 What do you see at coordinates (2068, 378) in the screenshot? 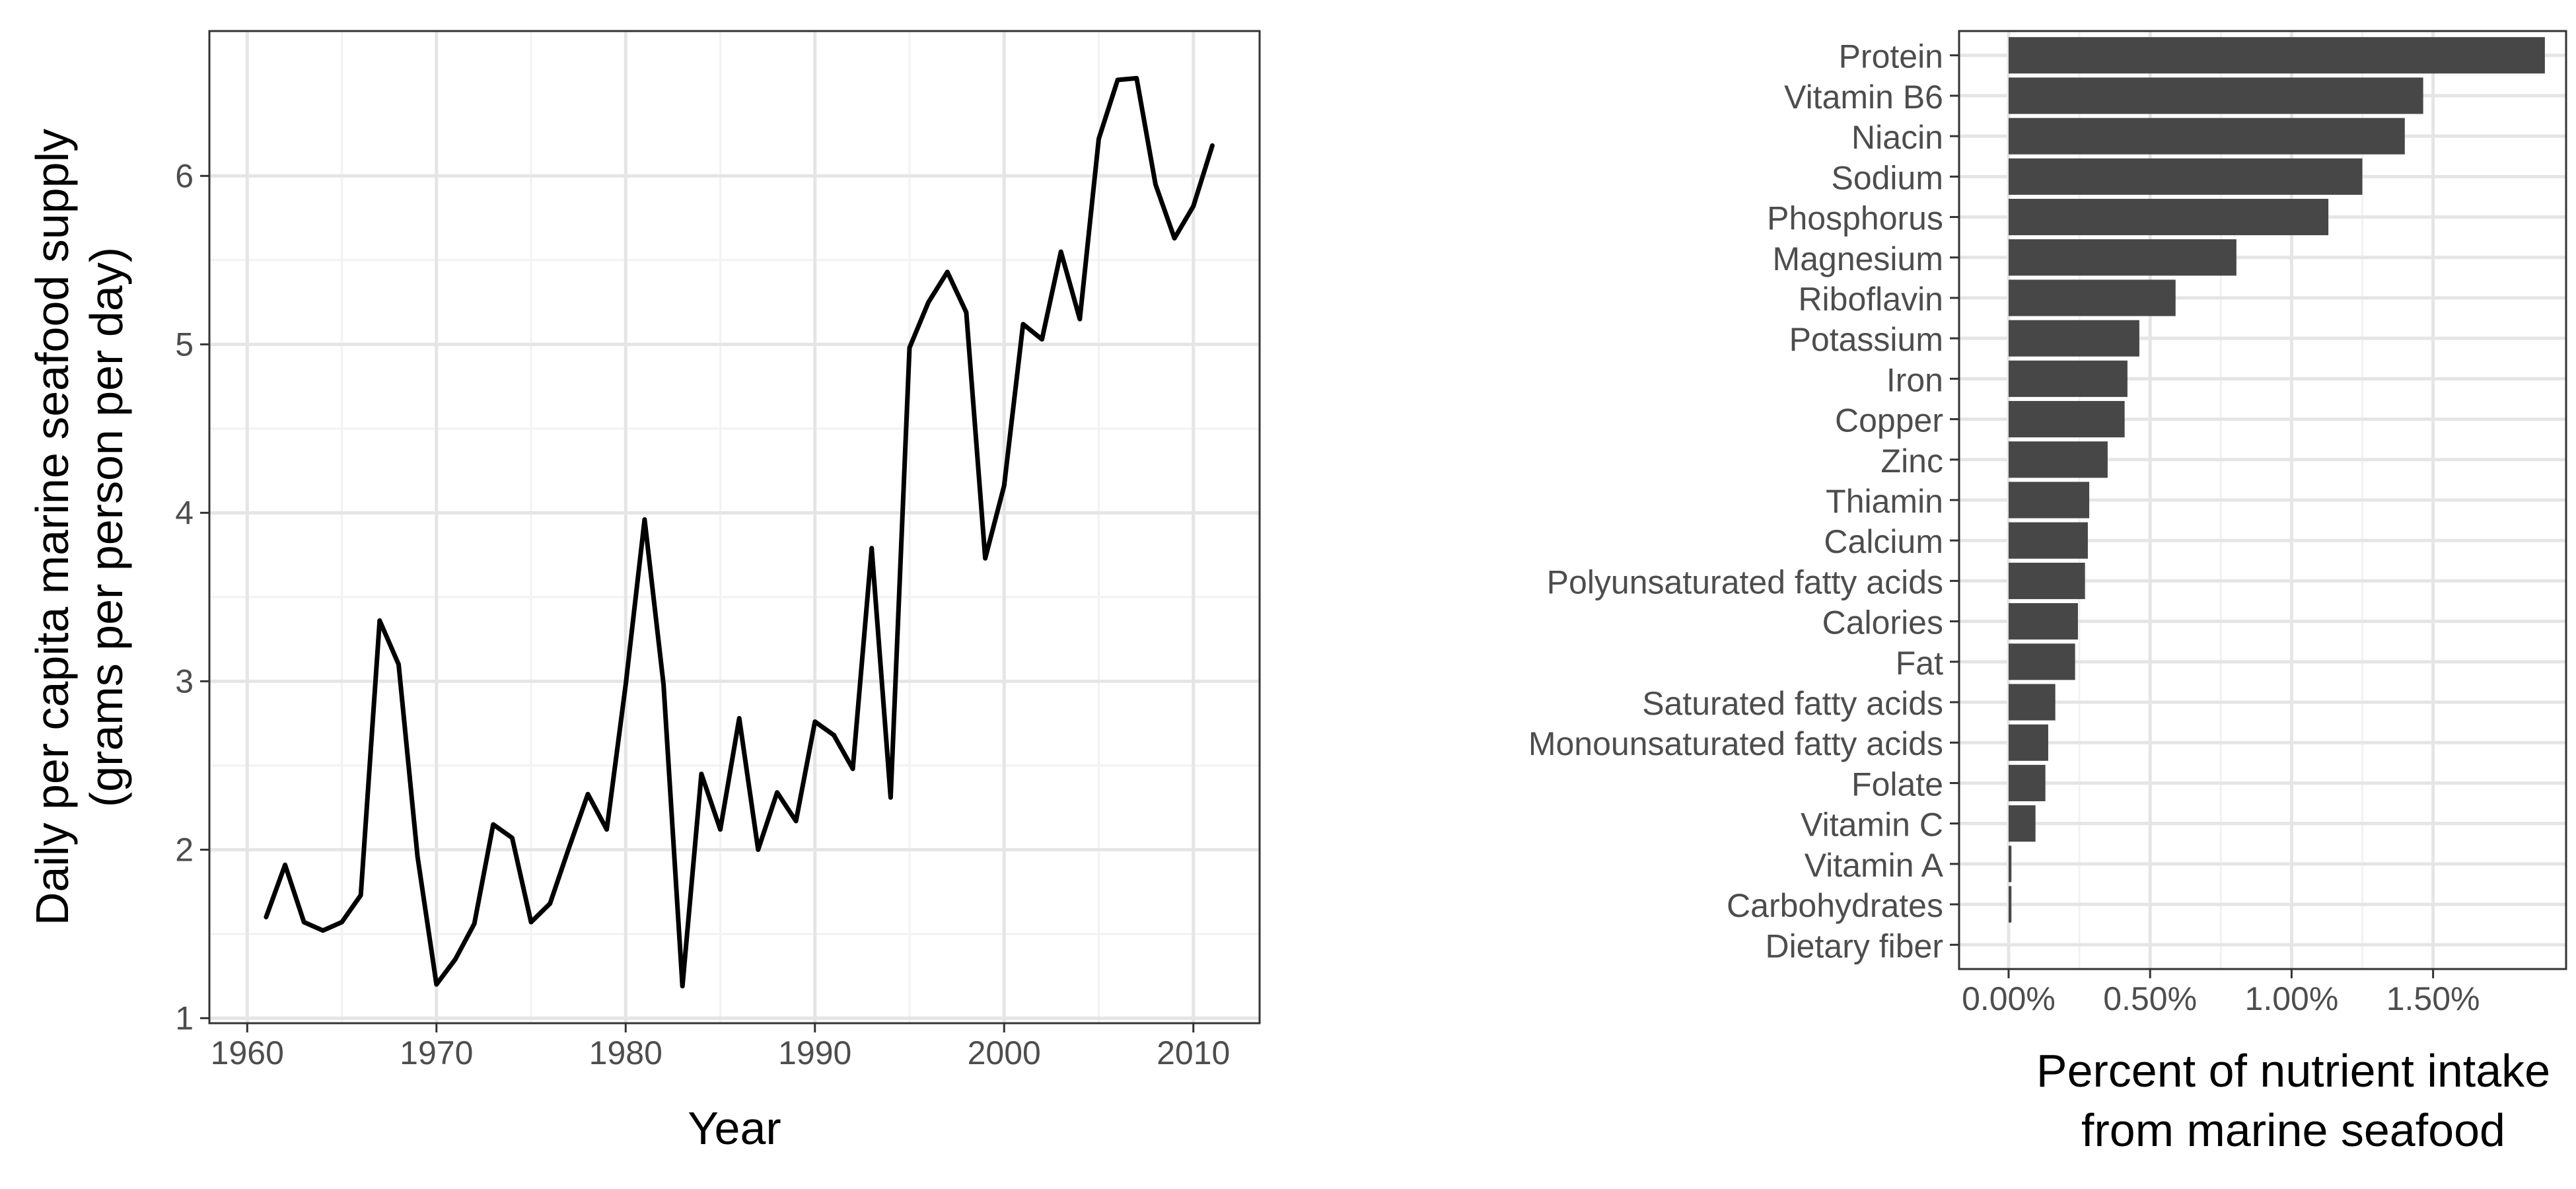
I see `bar-iron` at bounding box center [2068, 378].